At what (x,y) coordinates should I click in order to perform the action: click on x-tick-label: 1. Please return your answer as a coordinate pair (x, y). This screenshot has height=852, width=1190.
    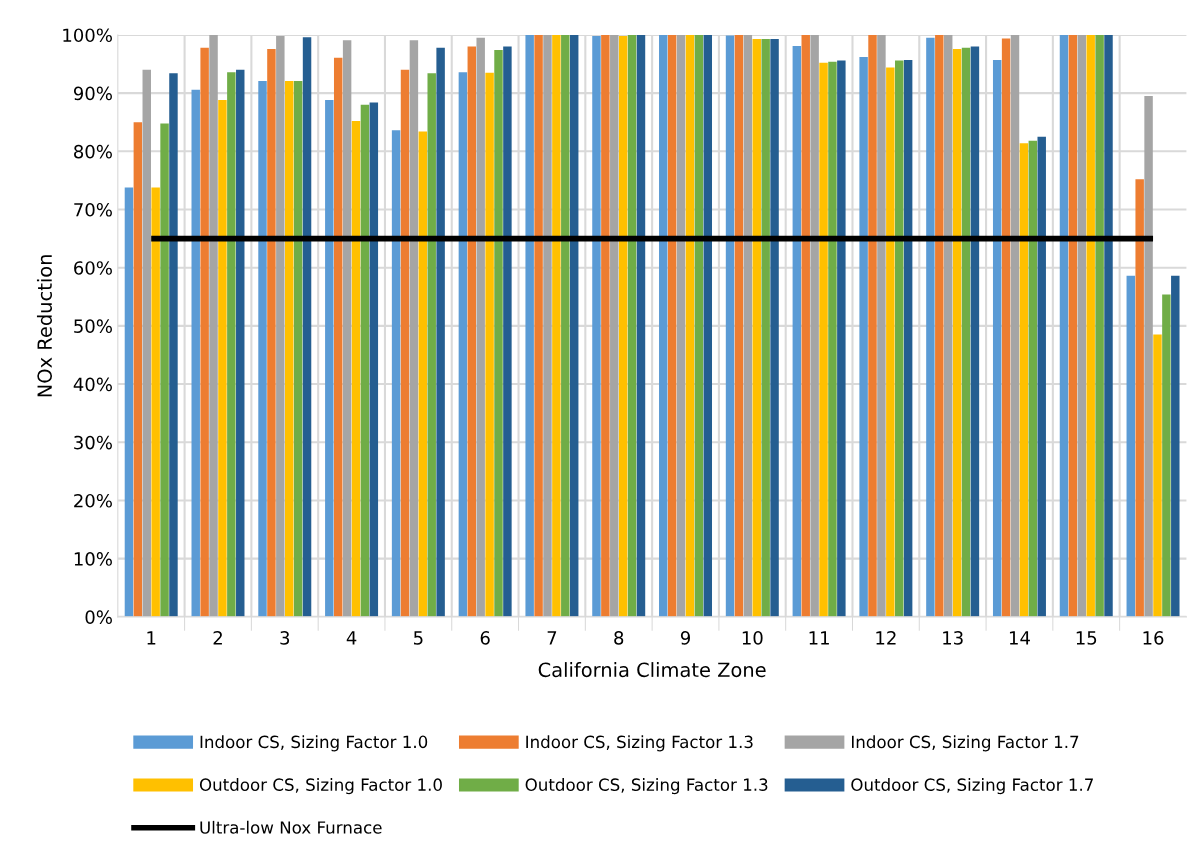
    Looking at the image, I should click on (151, 638).